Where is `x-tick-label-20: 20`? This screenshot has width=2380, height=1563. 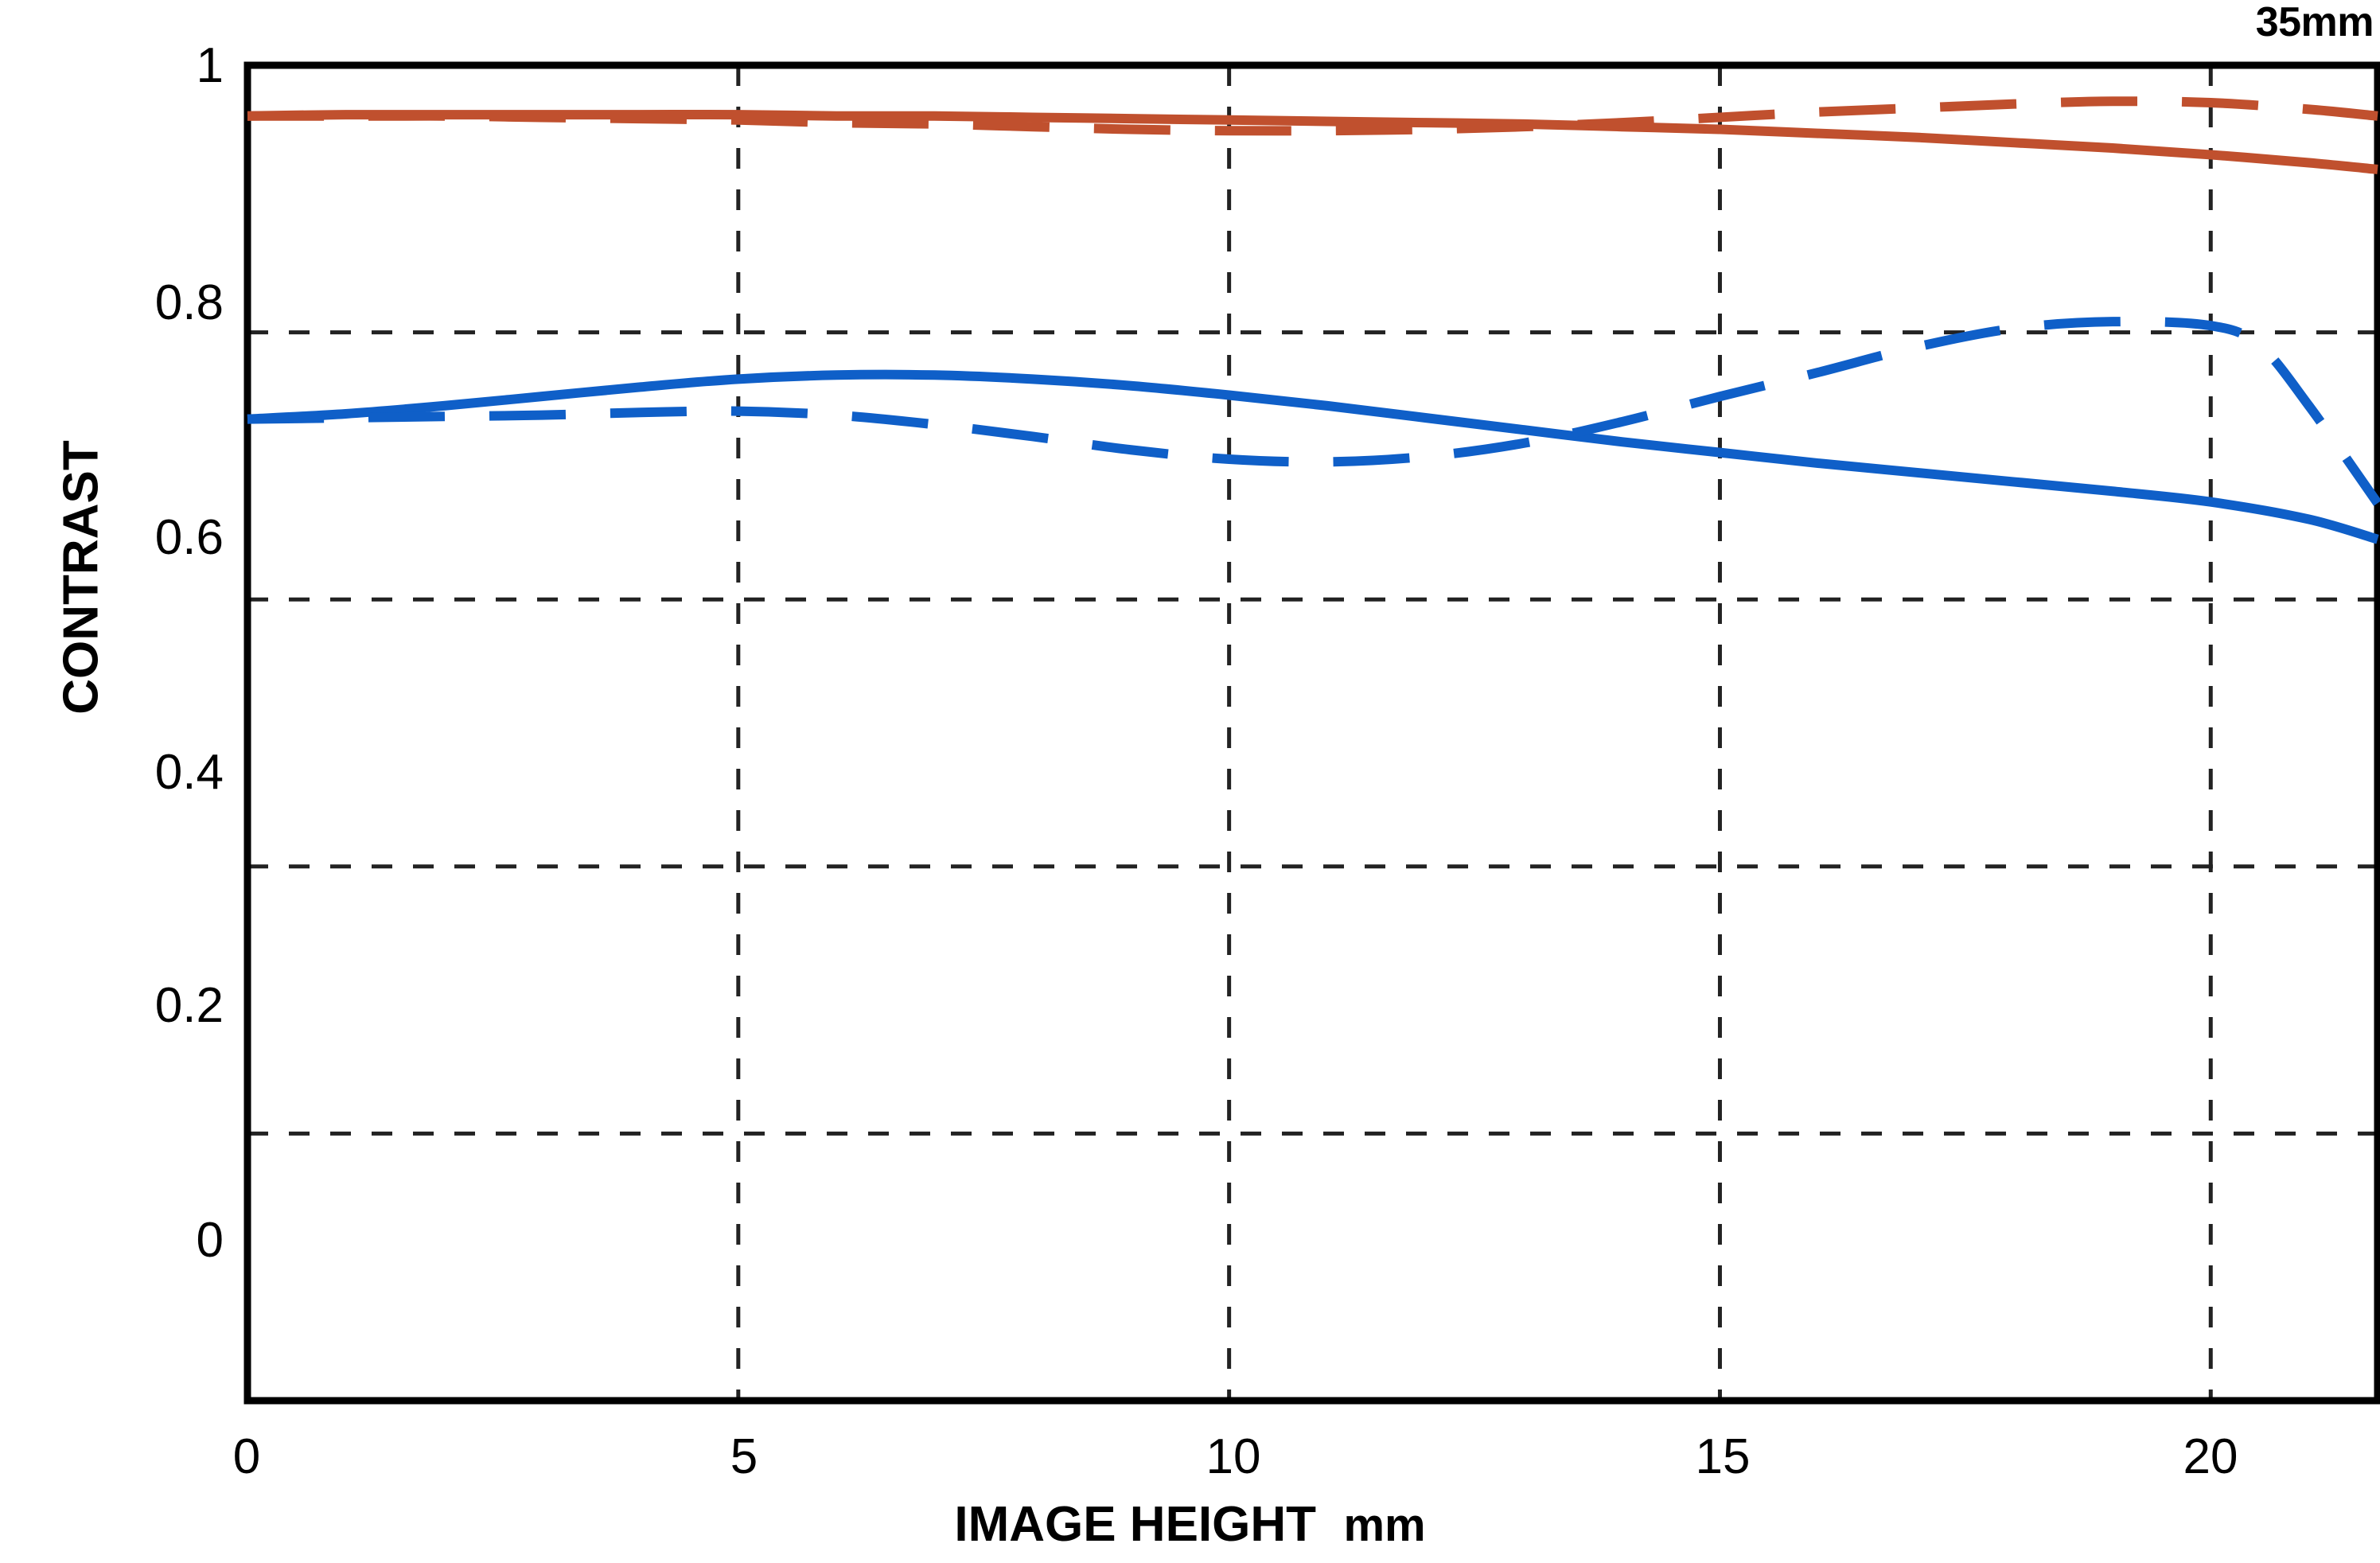 x-tick-label-20: 20 is located at coordinates (2210, 1456).